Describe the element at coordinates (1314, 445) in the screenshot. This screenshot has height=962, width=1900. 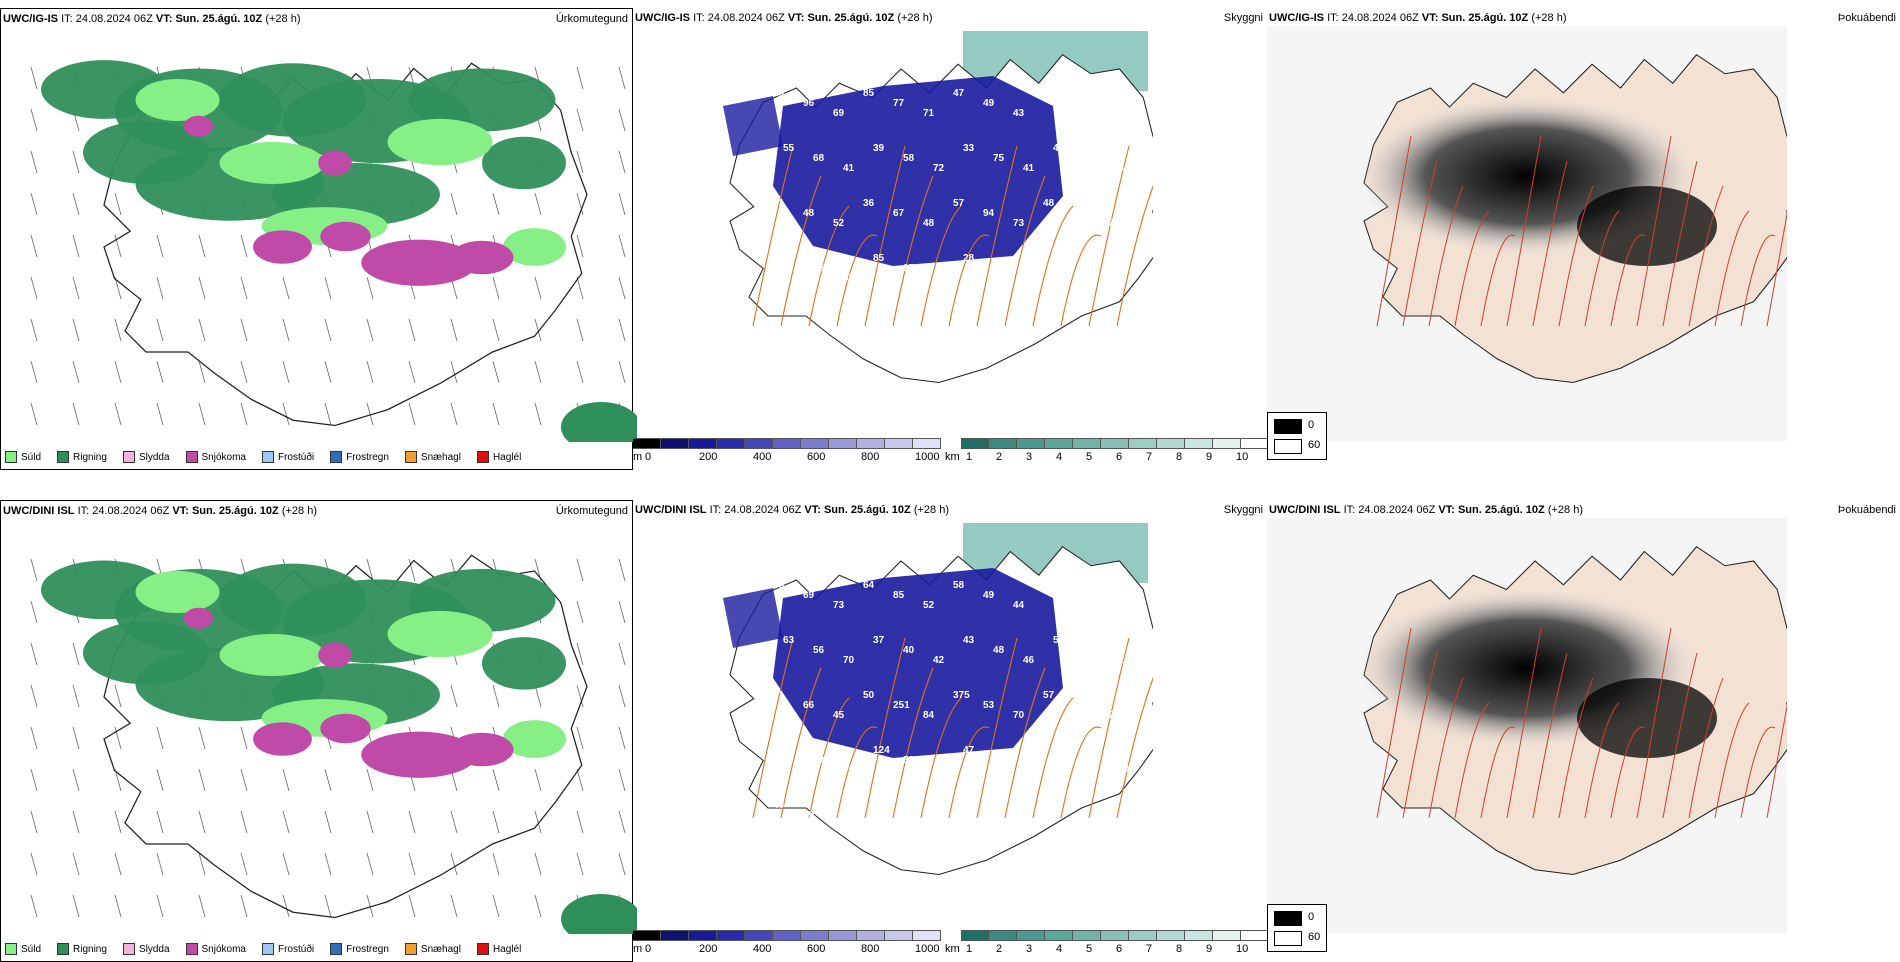
I see `fog-legend-low: 60` at that location.